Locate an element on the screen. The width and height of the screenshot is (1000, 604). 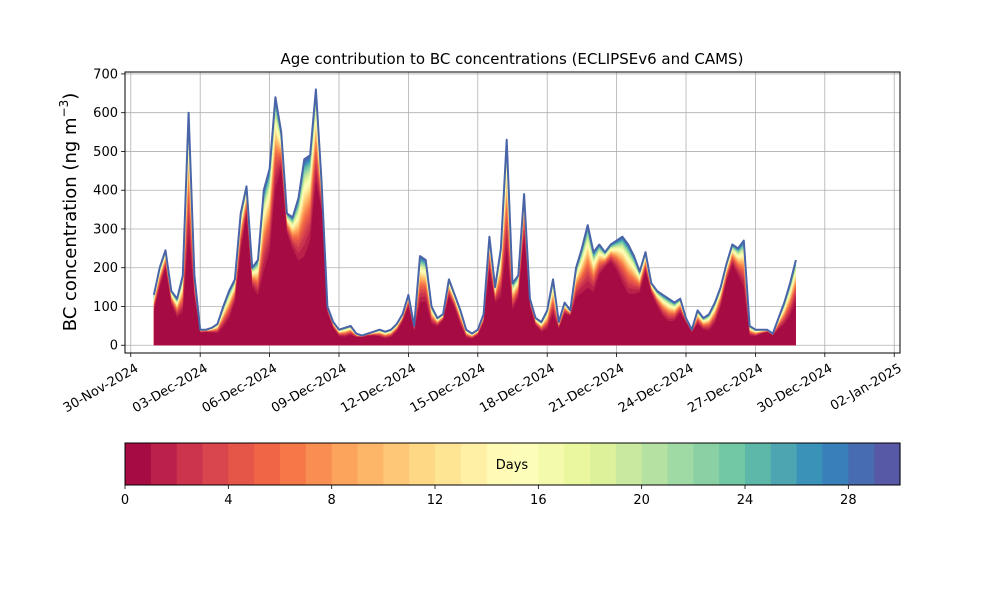
y-axis-label-exponent: −3 is located at coordinates (64, 109).